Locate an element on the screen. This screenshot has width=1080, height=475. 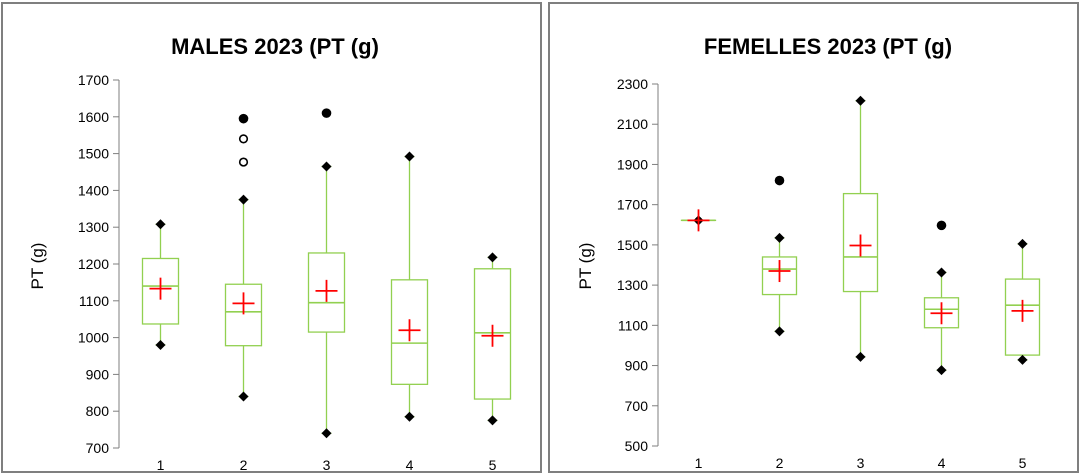
y-tick-label: 1000 is located at coordinates (93, 338).